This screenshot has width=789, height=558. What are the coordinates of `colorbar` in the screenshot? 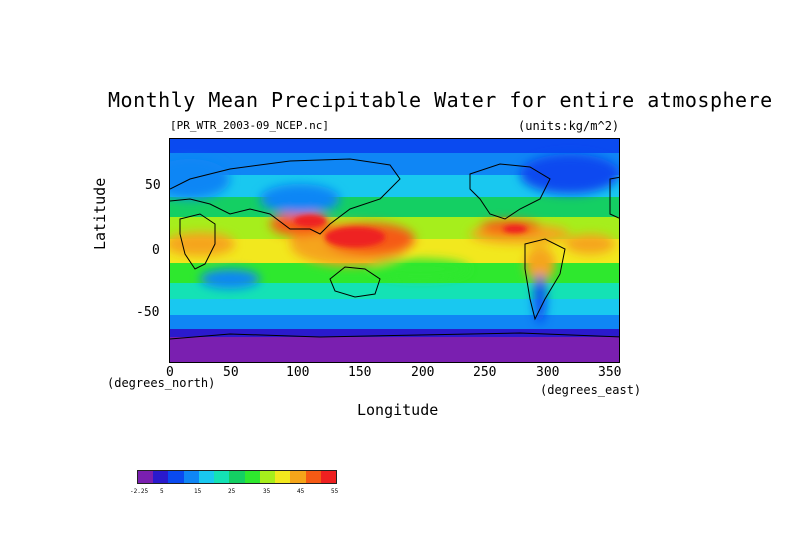 It's located at (237, 477).